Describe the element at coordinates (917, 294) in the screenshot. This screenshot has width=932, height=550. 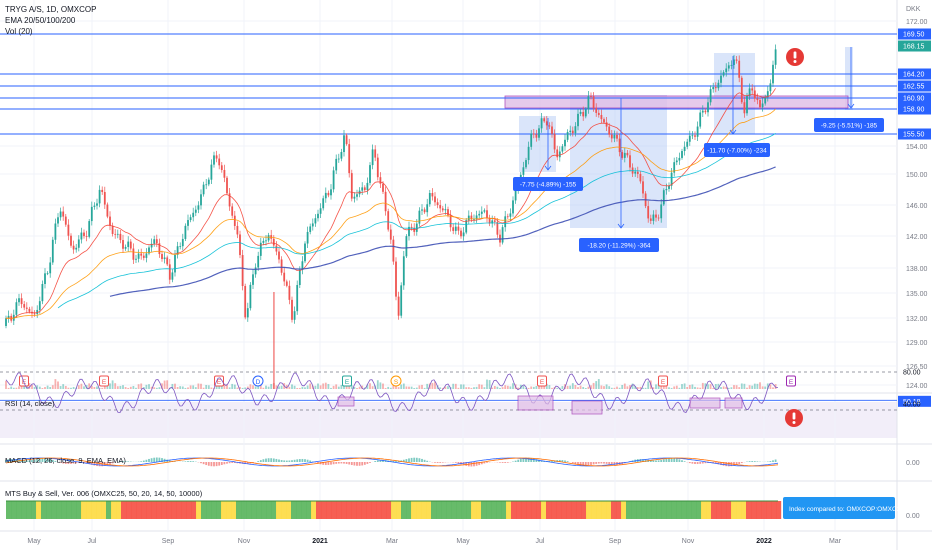
I see `y-axis-tick: 135.00` at that location.